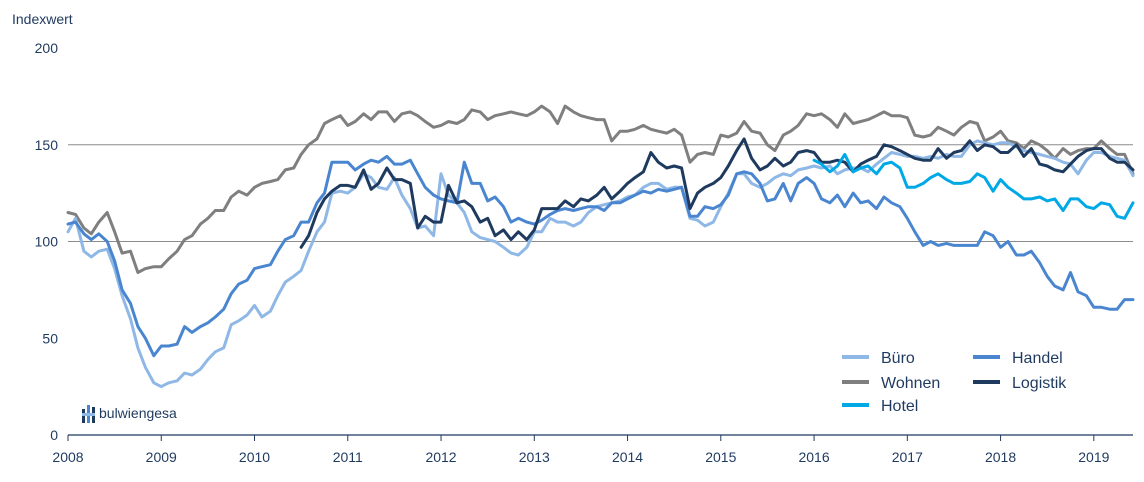 This screenshot has height=482, width=1144. I want to click on y-tick-label: 150, so click(47, 145).